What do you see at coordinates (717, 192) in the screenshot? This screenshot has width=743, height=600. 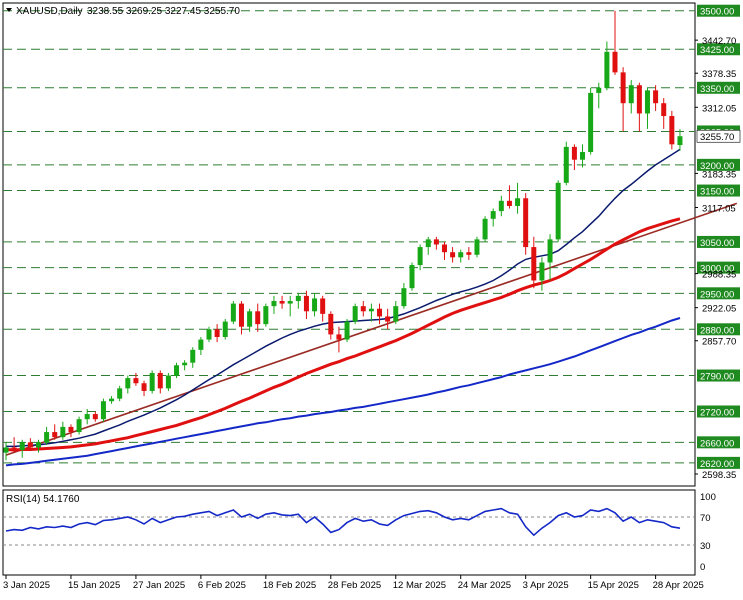 I see `level-label: 3150.00` at bounding box center [717, 192].